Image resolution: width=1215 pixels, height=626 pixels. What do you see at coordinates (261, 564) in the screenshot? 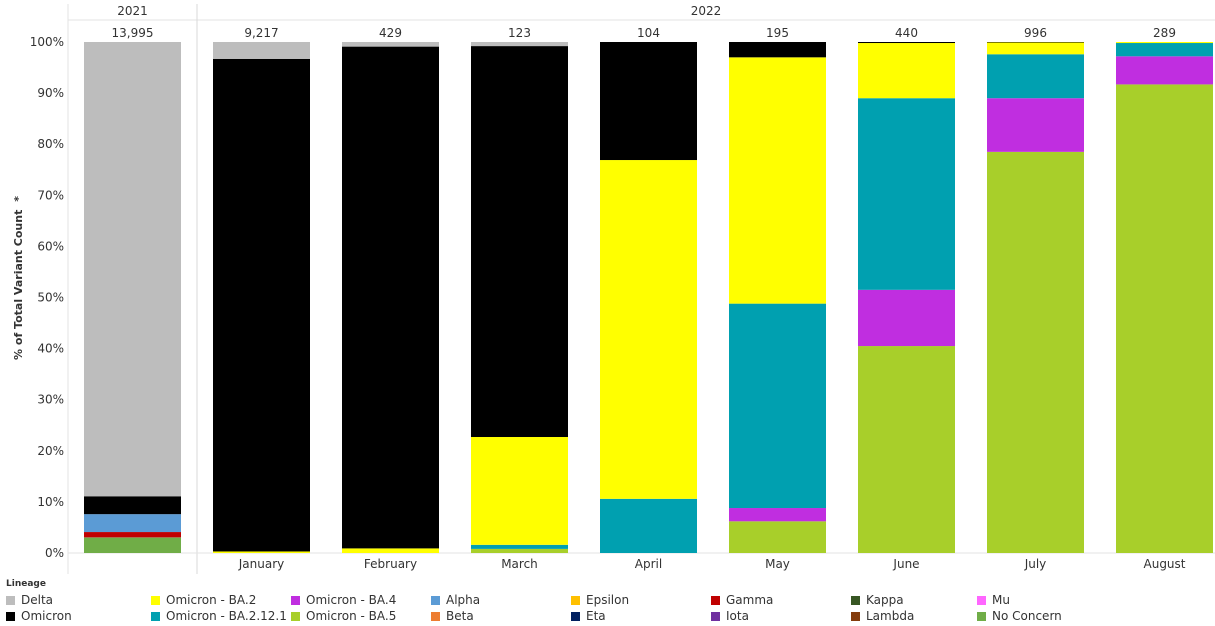
I see `x-tick-label: January` at bounding box center [261, 564].